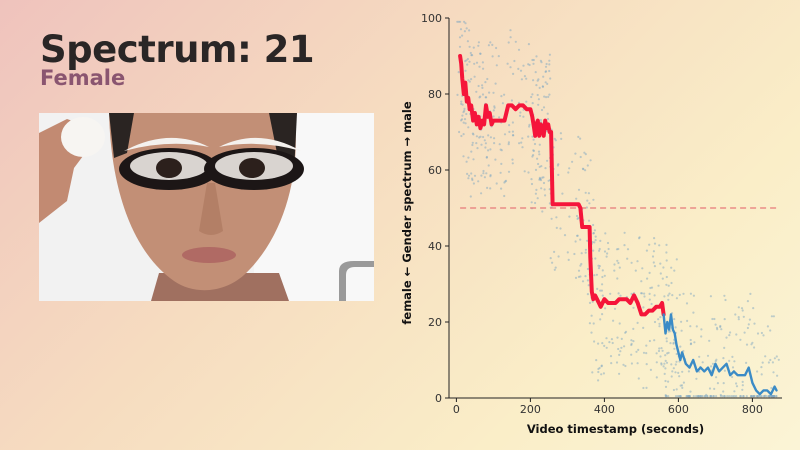 The image size is (800, 450). Describe the element at coordinates (435, 246) in the screenshot. I see `y-tick-label: 40` at that location.